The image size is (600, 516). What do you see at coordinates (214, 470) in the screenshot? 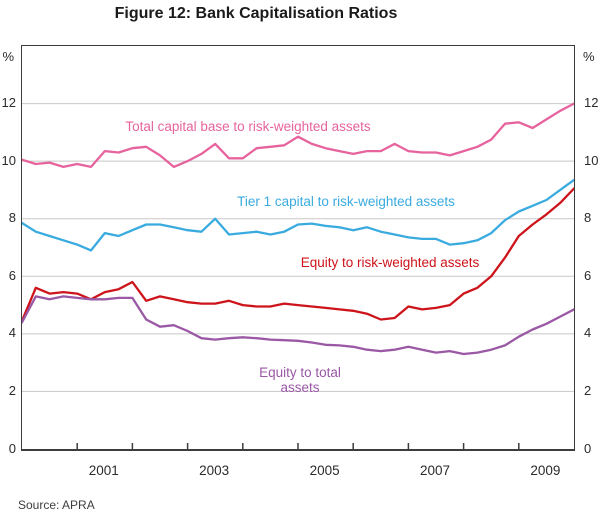
I see `x-tick-label-2003: 2003` at bounding box center [214, 470].